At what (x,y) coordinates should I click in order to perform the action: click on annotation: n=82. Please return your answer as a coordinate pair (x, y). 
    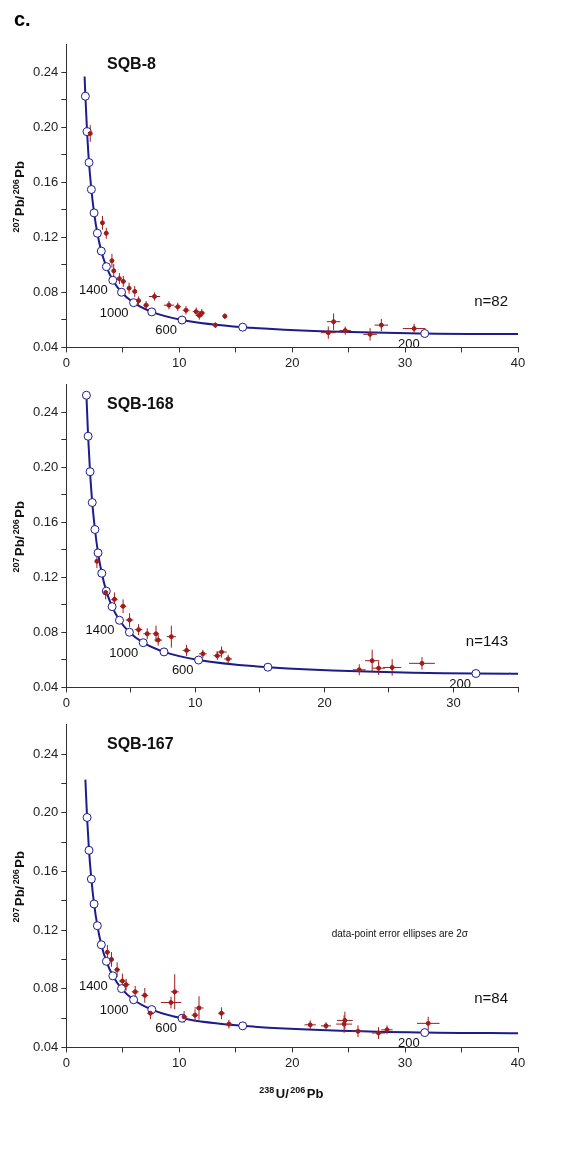
    Looking at the image, I should click on (491, 301).